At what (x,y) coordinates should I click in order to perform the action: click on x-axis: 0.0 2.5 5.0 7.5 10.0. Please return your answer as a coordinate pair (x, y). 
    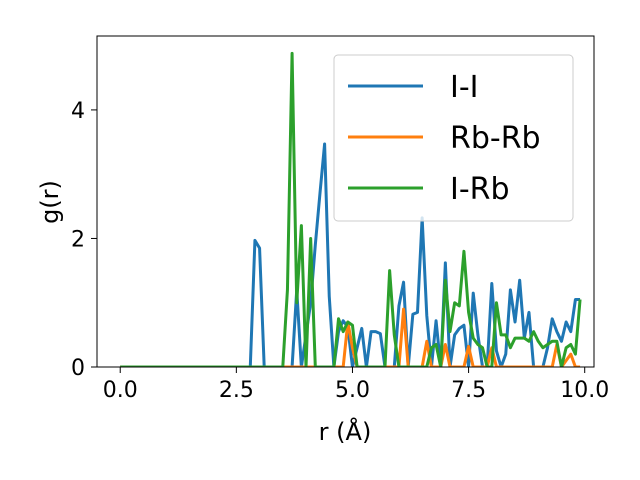
    Looking at the image, I should click on (356, 385).